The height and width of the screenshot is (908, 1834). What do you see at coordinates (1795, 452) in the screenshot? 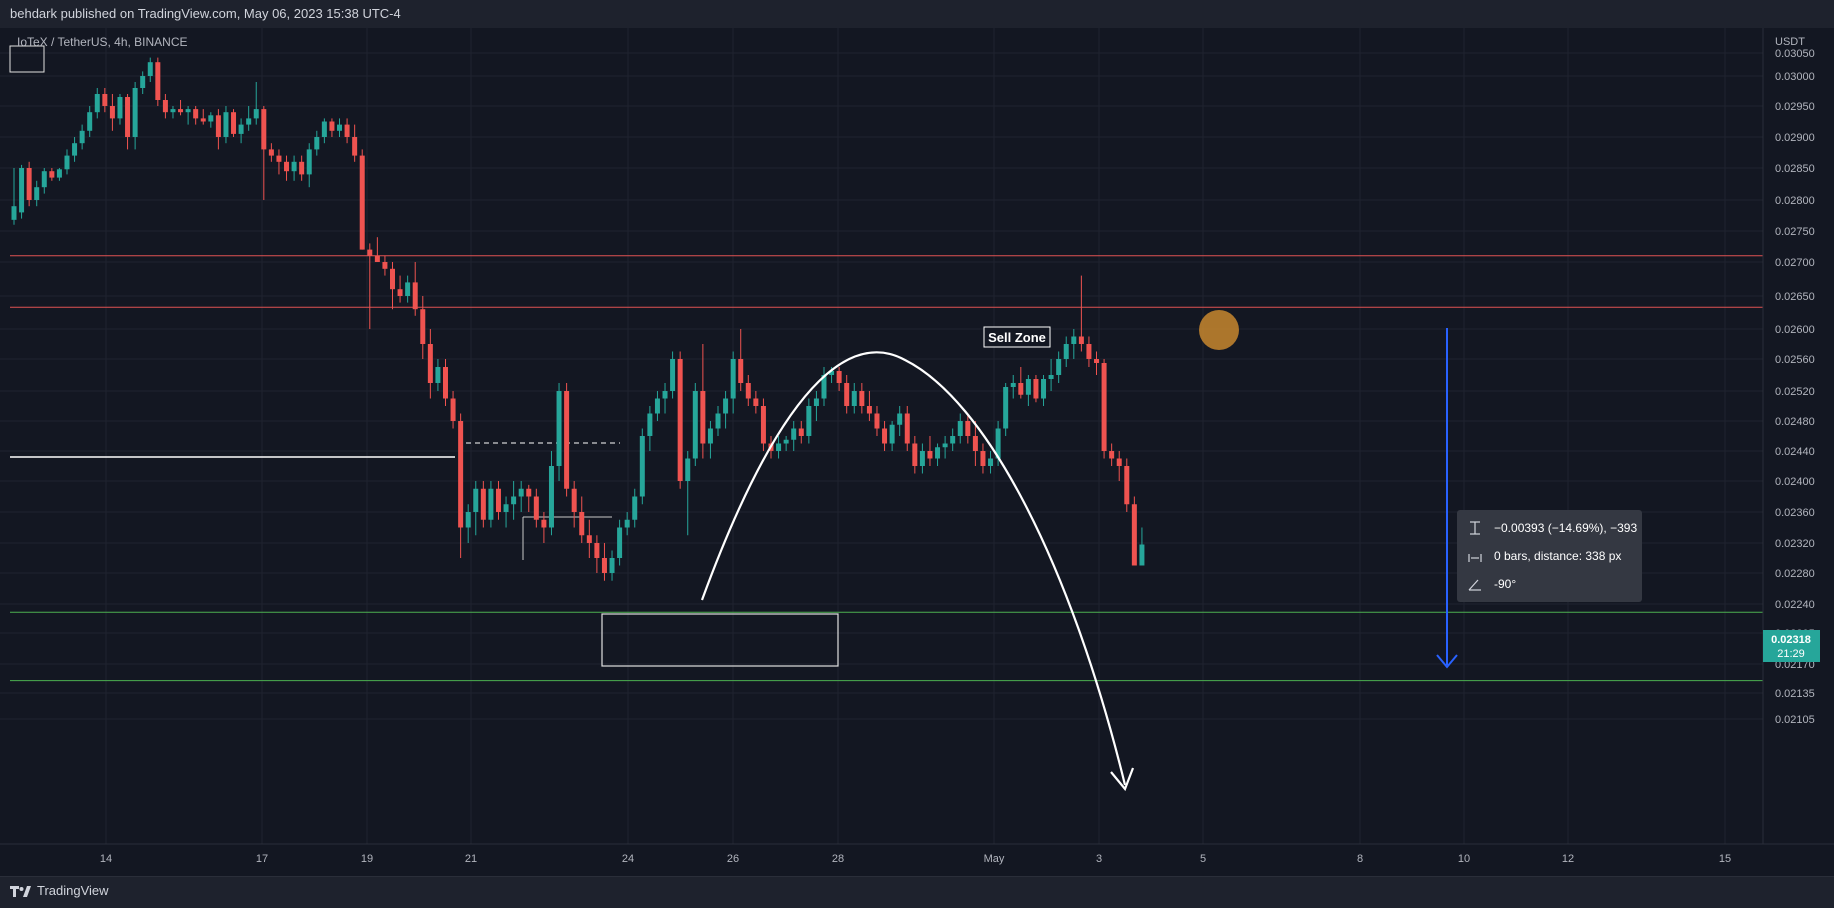
I see `y-tick-label: 0.02440` at bounding box center [1795, 452].